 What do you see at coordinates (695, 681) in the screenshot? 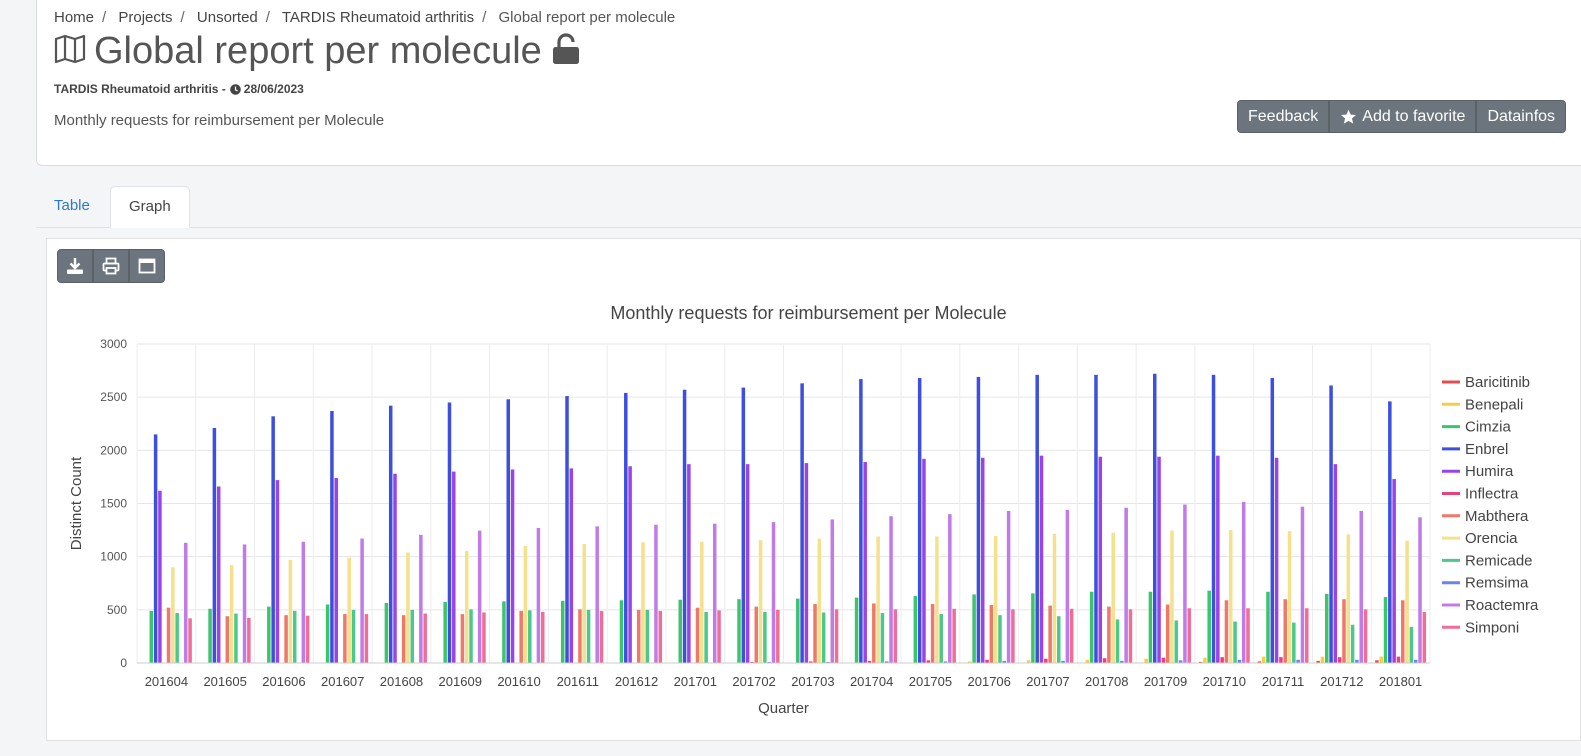
I see `x-tick-label: 201701` at bounding box center [695, 681].